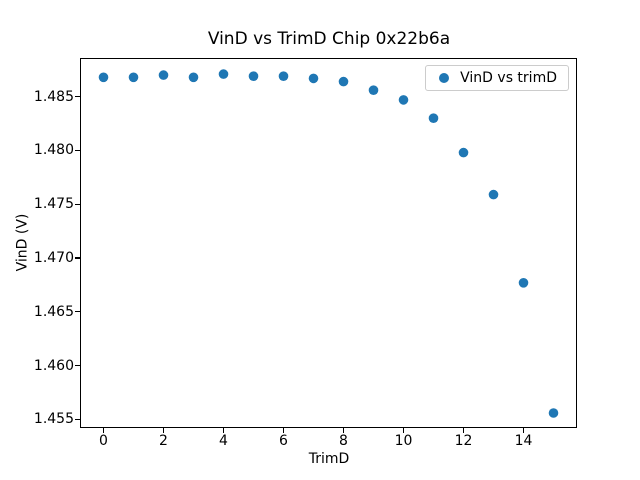 This screenshot has height=480, width=640. What do you see at coordinates (343, 441) in the screenshot?
I see `x-tick-label: 8` at bounding box center [343, 441].